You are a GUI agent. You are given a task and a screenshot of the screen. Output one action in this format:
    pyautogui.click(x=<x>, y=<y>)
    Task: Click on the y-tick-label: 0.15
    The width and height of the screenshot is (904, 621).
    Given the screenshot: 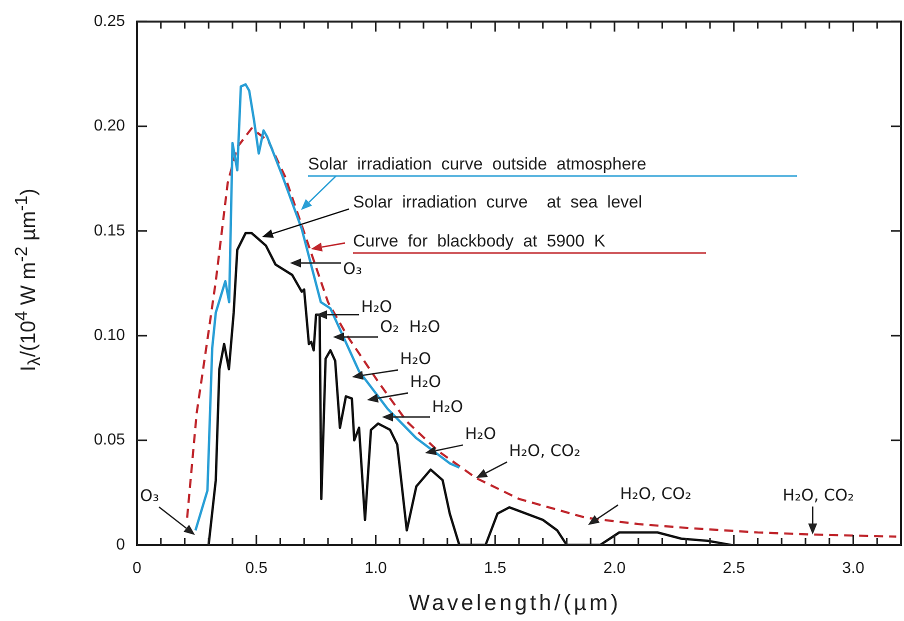 What is the action you would take?
    pyautogui.click(x=110, y=231)
    